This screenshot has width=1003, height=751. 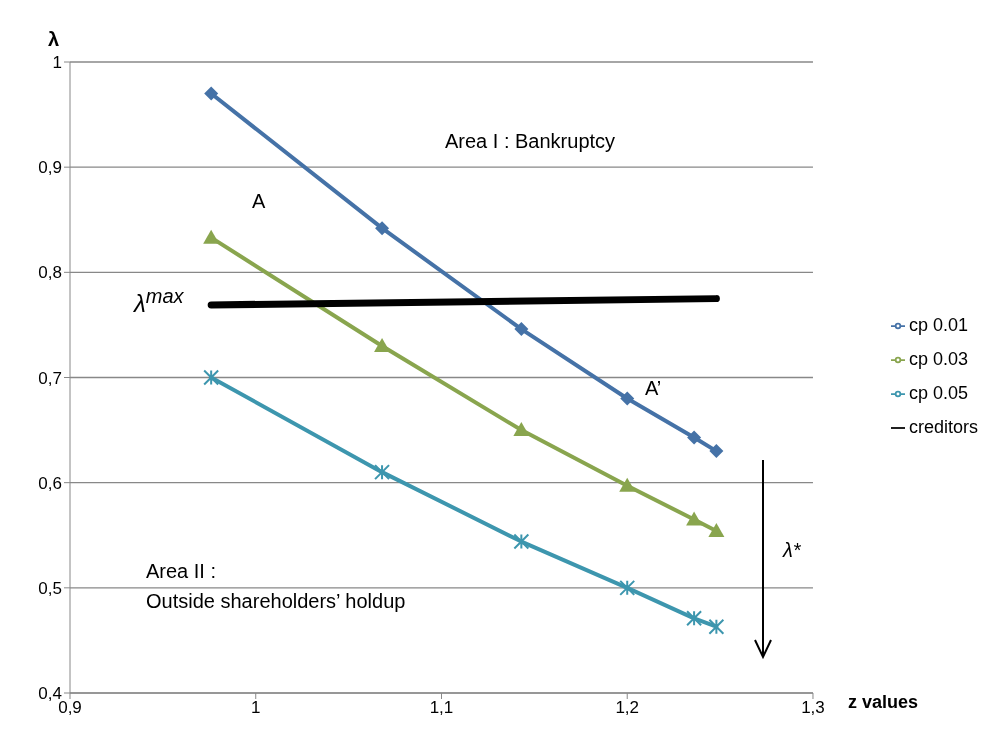 I want to click on y-tick-label: 0,8, so click(x=50, y=273).